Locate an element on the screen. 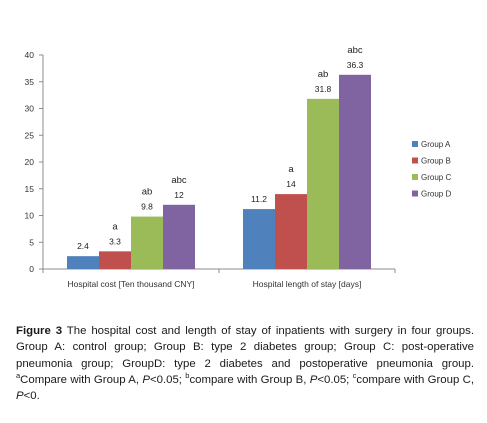 This screenshot has height=423, width=487. sup-c: c is located at coordinates (354, 376).